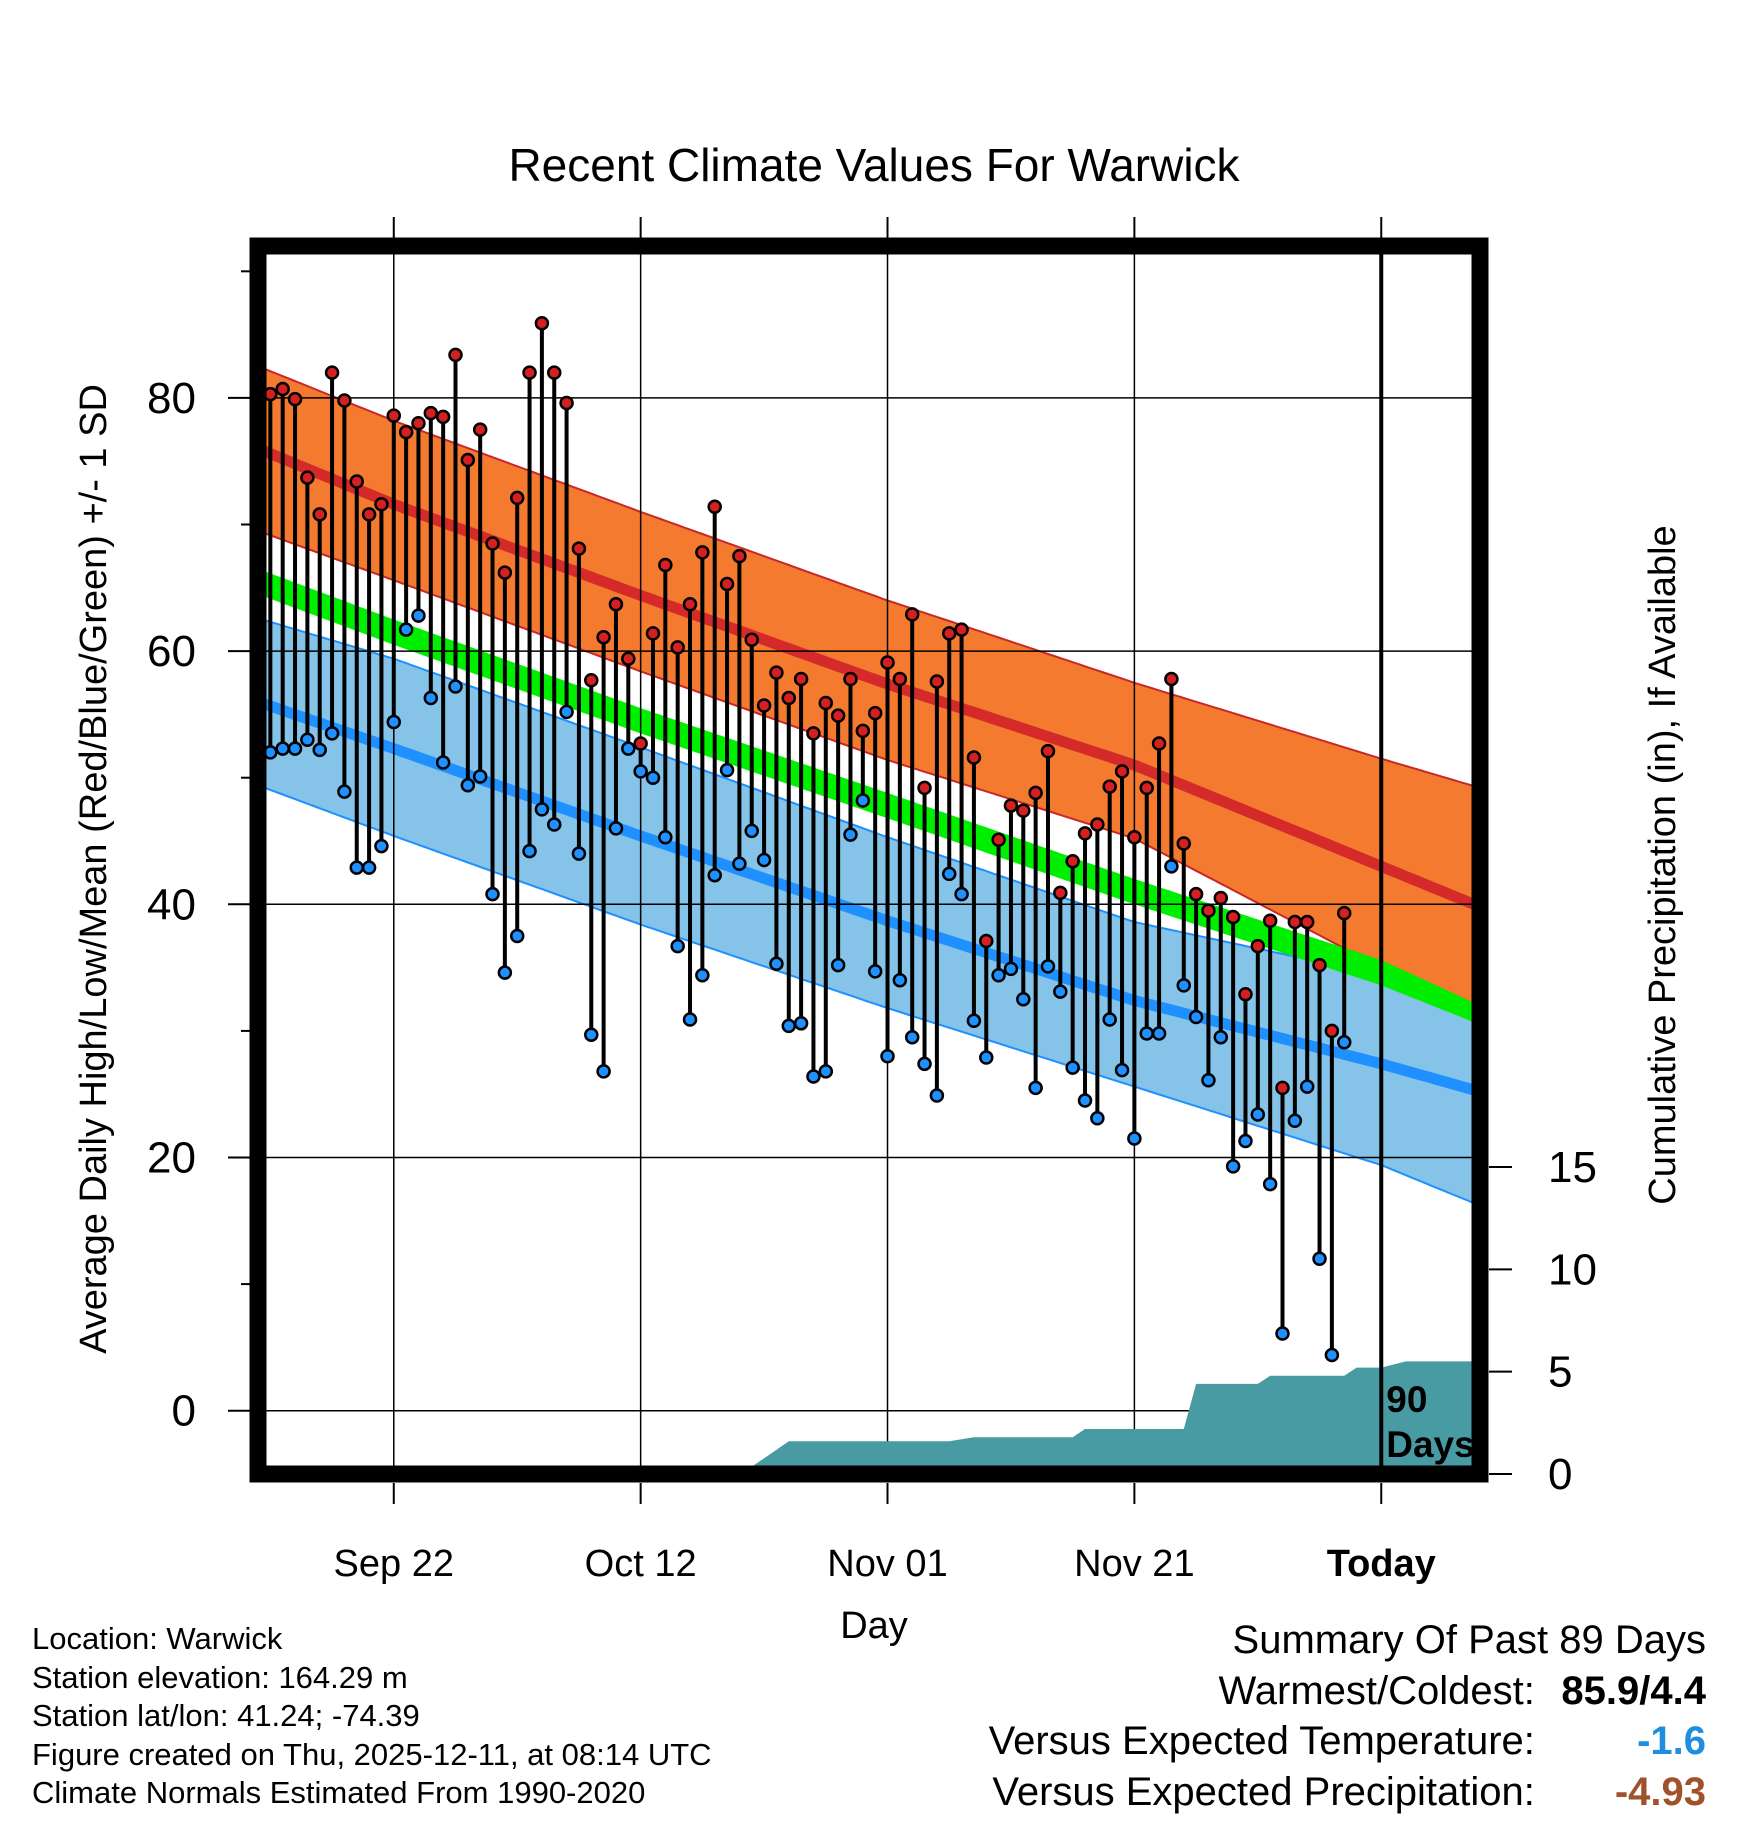 This screenshot has width=1748, height=1828. Describe the element at coordinates (394, 1564) in the screenshot. I see `x-tick-label: Sep 22` at that location.